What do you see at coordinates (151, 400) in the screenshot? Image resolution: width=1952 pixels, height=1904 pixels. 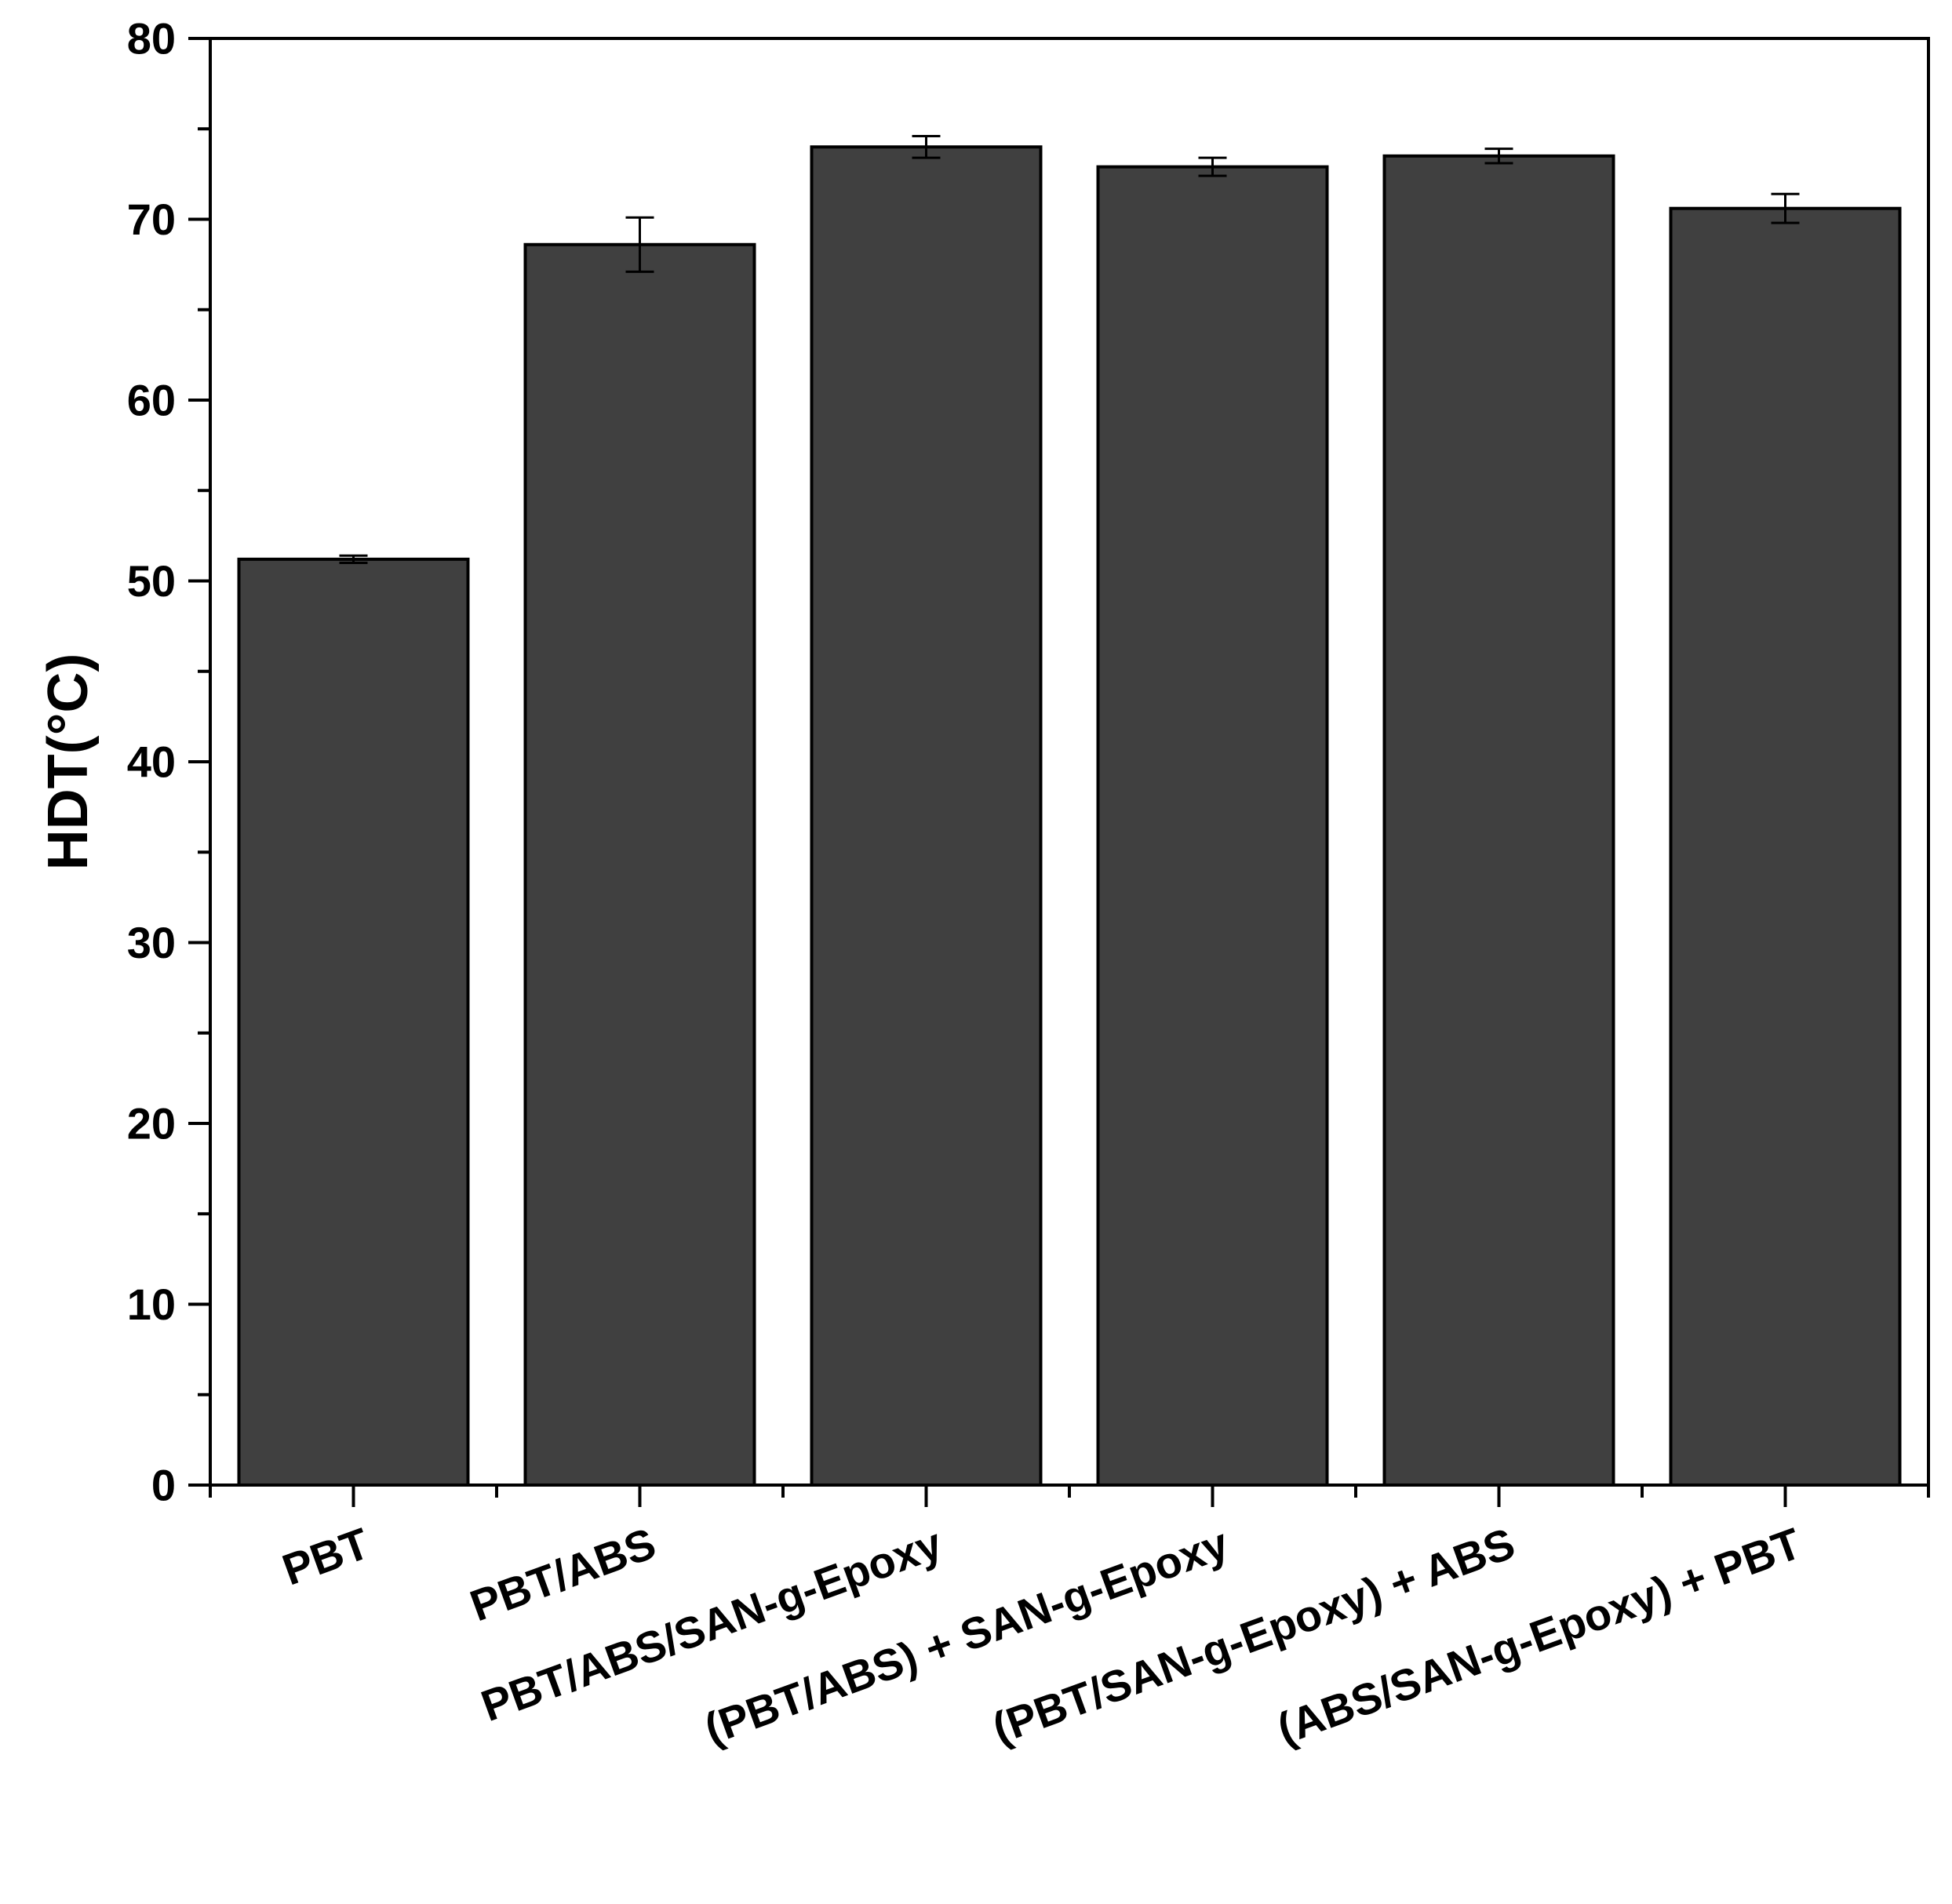 I see `y-tick-label: 60` at bounding box center [151, 400].